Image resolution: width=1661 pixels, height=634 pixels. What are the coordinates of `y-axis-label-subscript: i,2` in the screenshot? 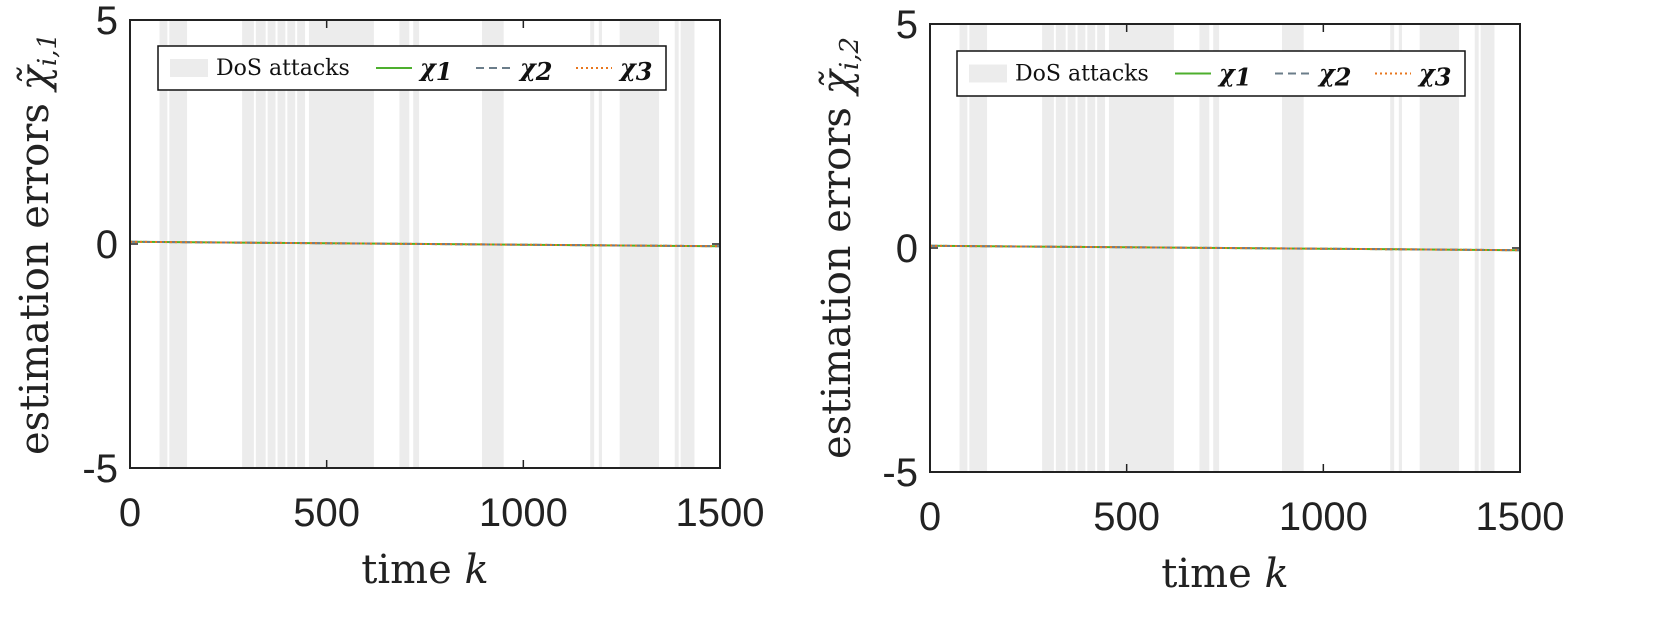 It's located at (850, 53).